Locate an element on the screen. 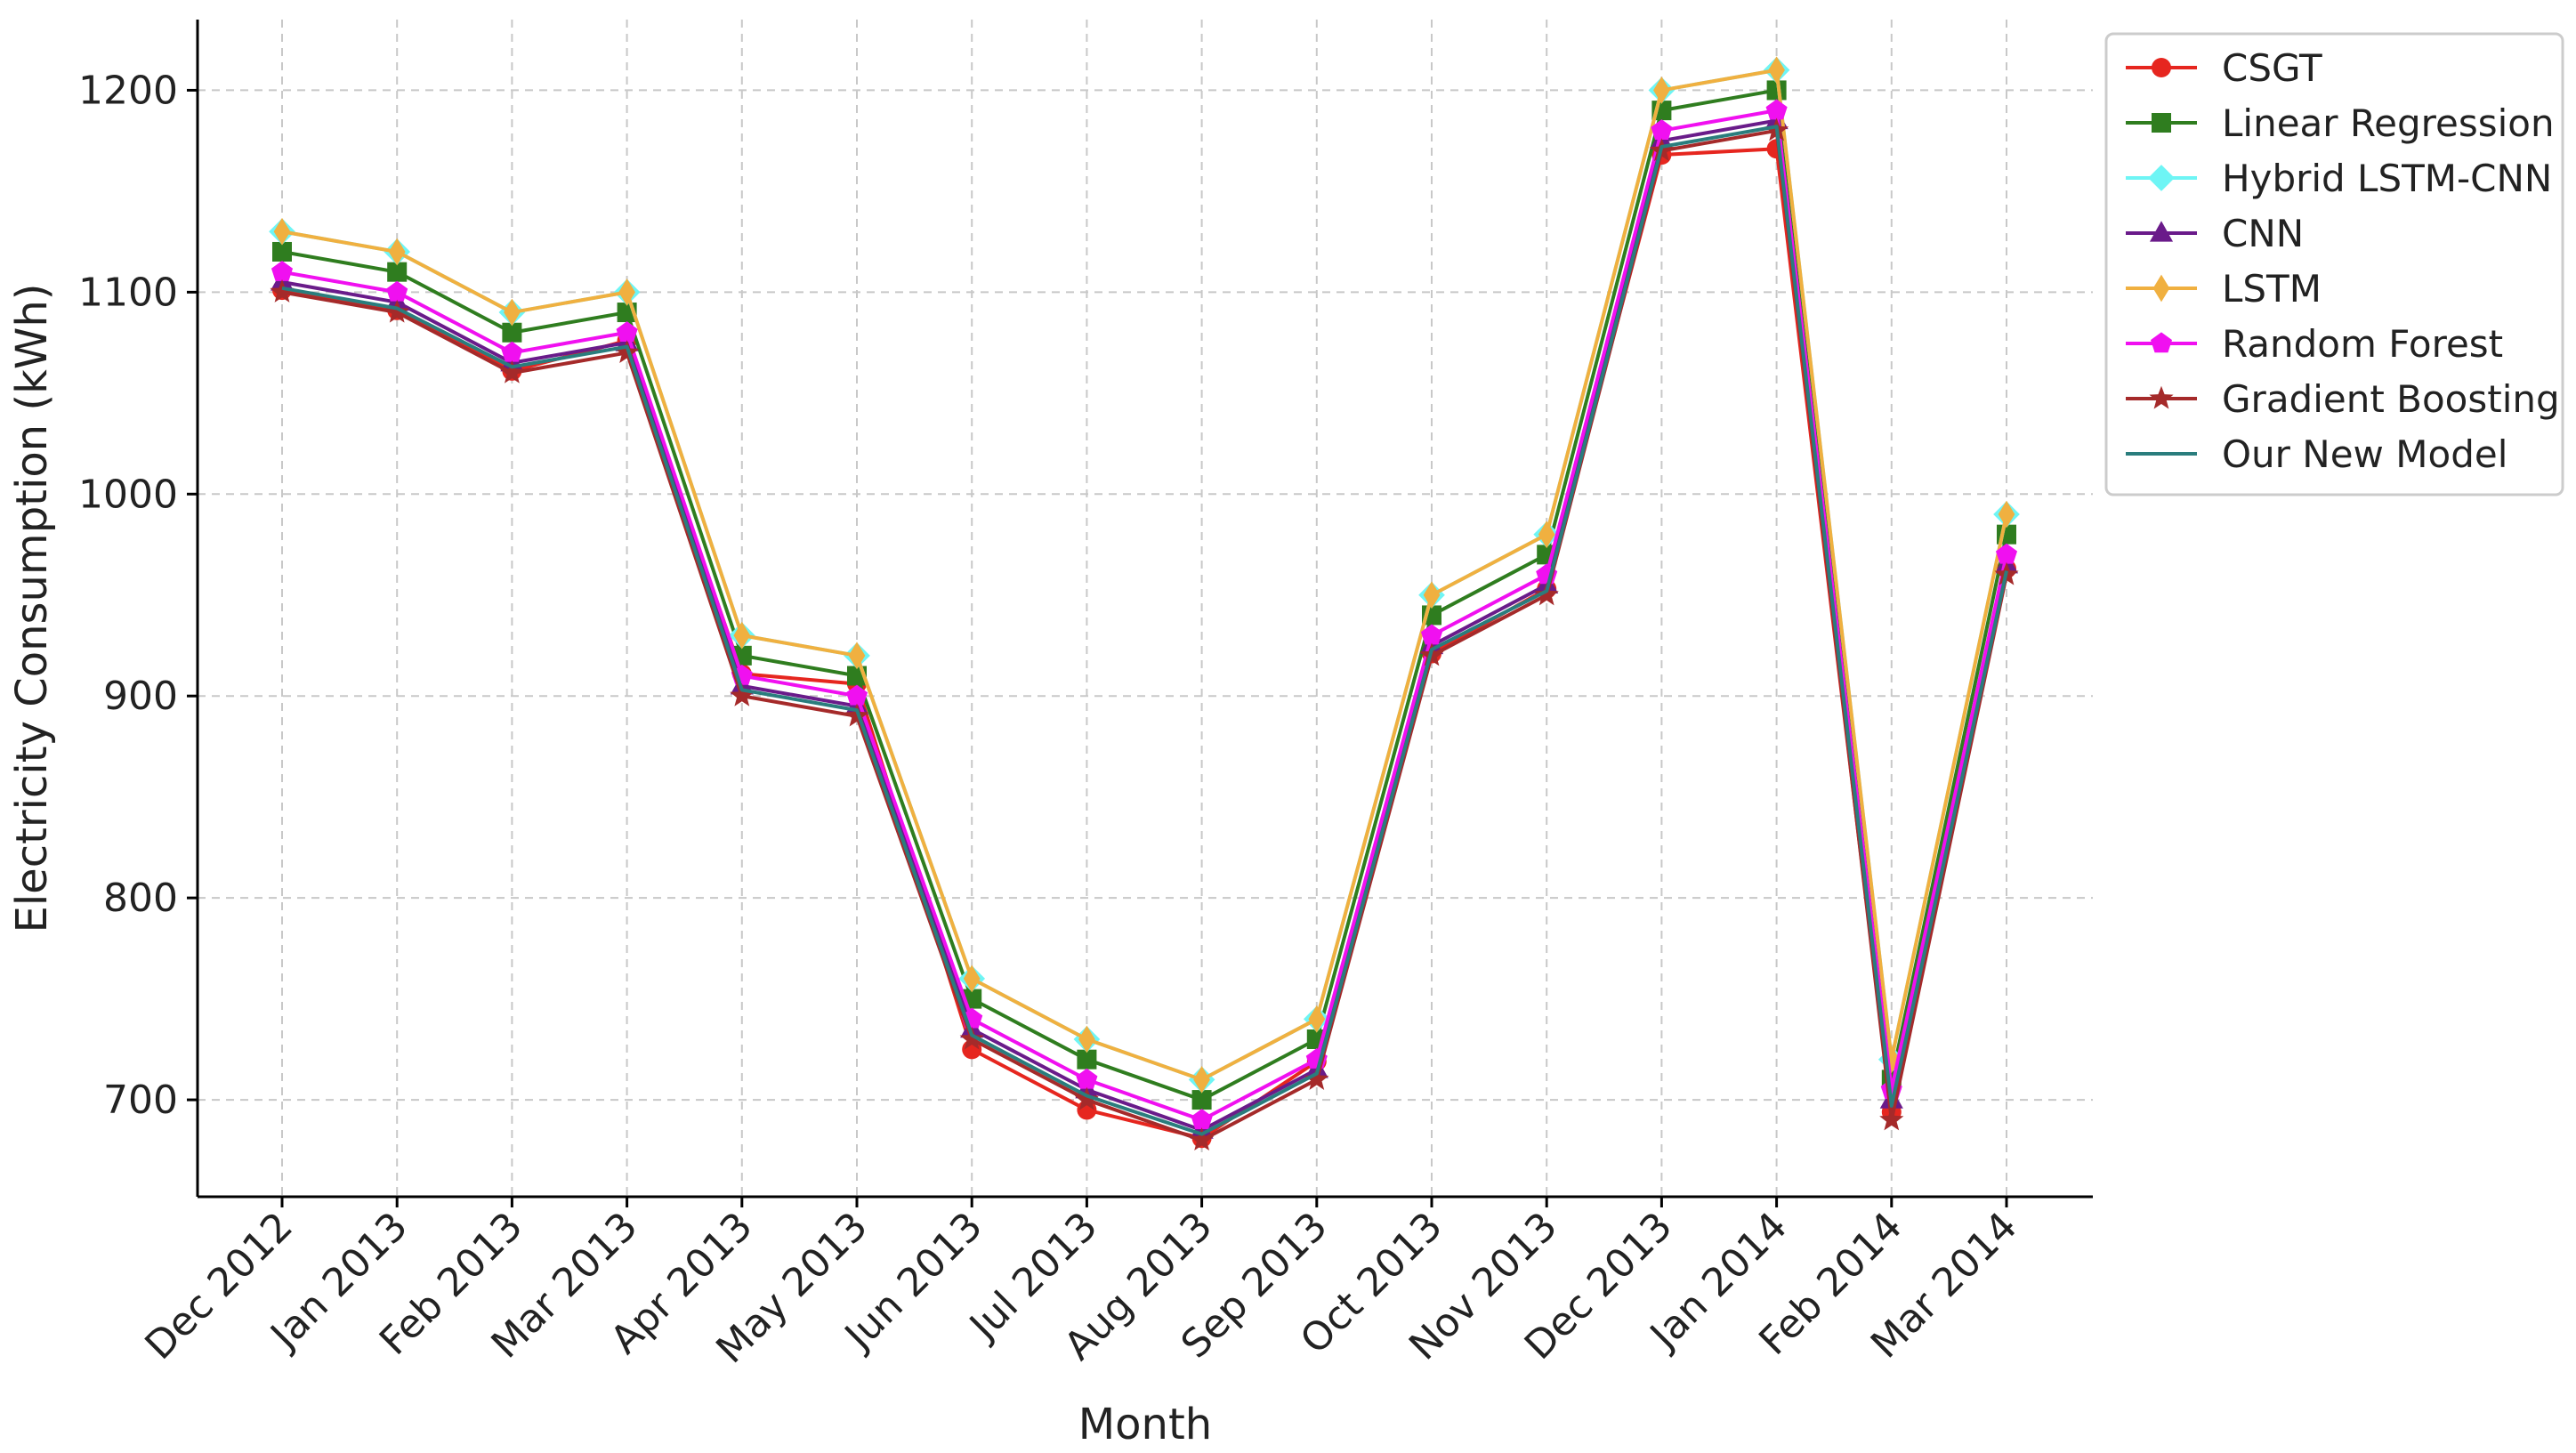 The width and height of the screenshot is (2576, 1453). legend-entry-lstm: LSTM is located at coordinates (2224, 289).